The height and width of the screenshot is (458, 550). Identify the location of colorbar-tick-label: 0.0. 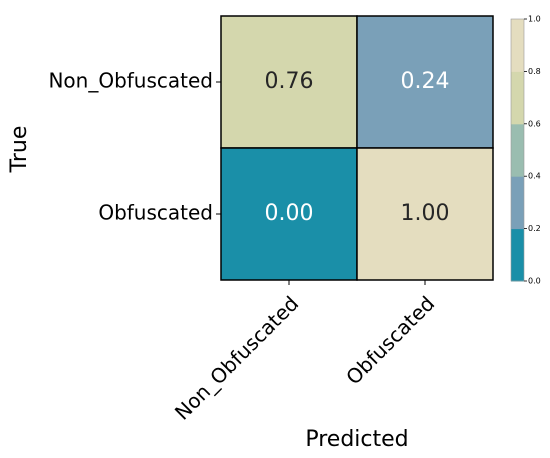
(534, 281).